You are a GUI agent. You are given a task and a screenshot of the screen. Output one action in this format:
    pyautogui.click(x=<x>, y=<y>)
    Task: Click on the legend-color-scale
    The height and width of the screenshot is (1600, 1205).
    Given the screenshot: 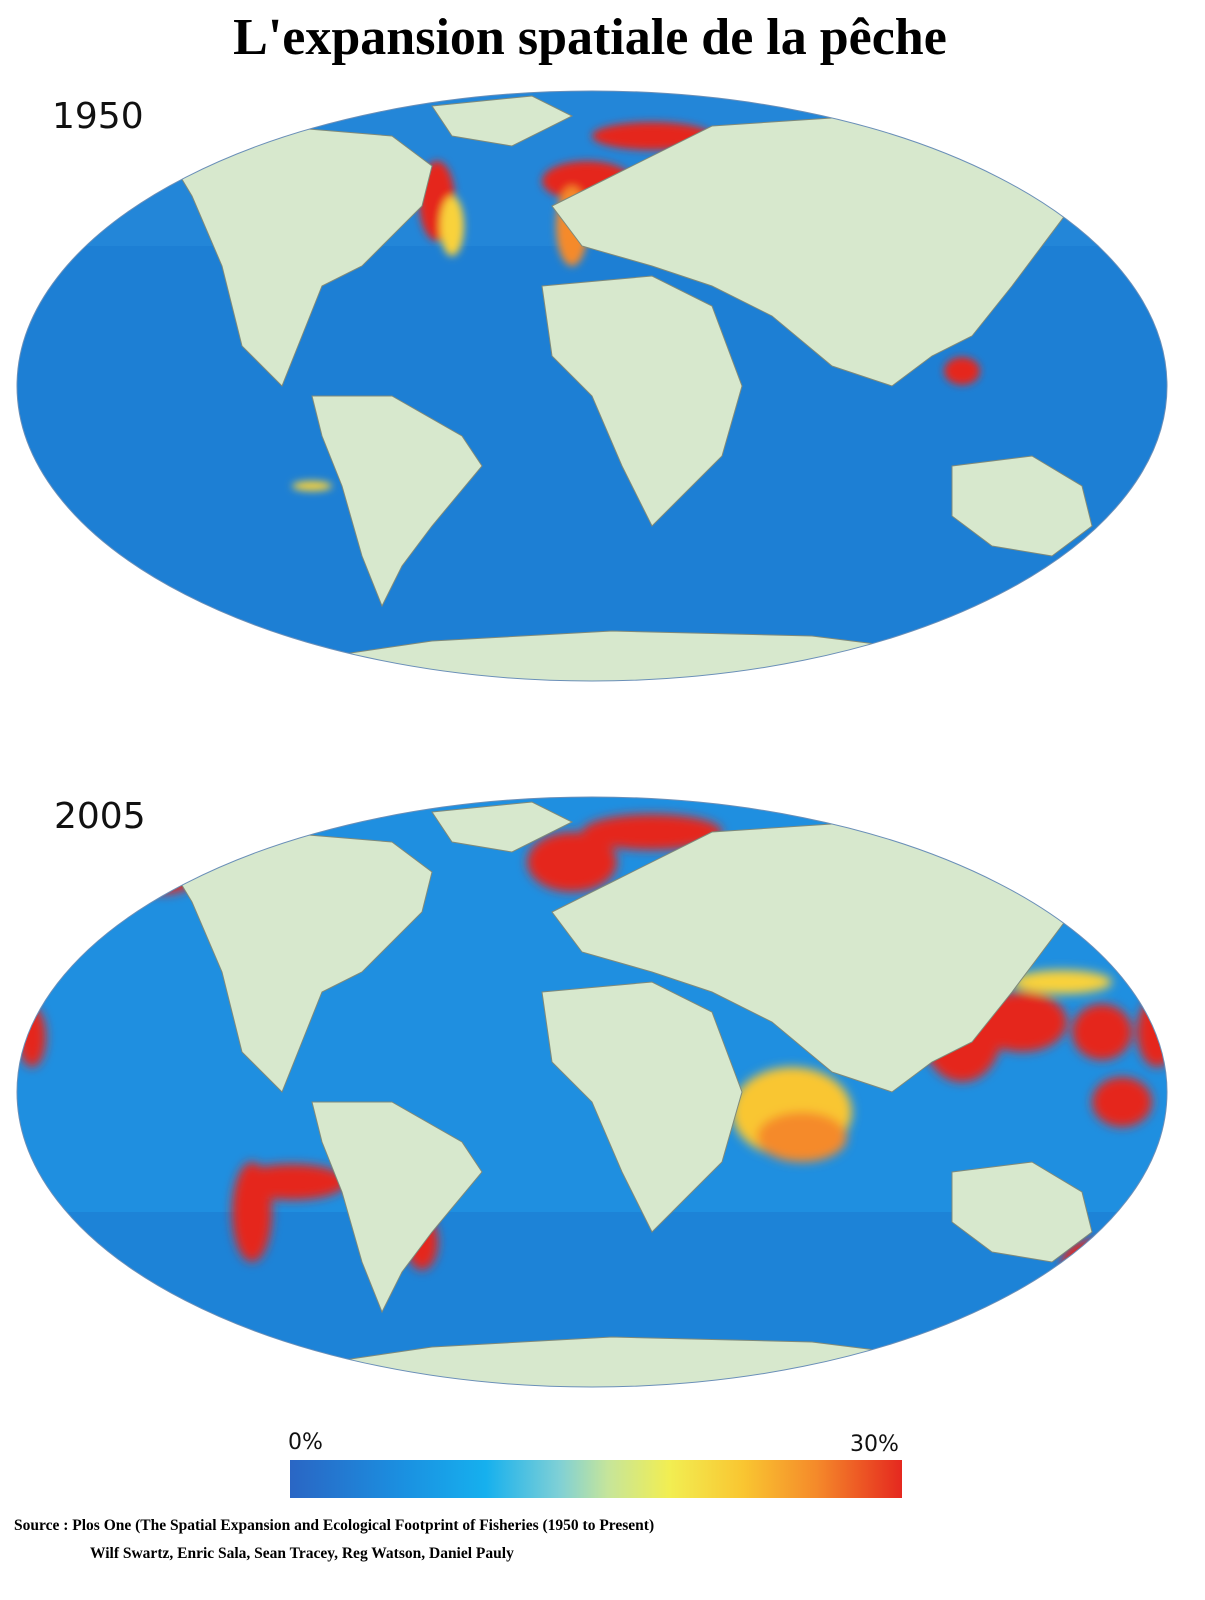 What is the action you would take?
    pyautogui.click(x=596, y=1479)
    